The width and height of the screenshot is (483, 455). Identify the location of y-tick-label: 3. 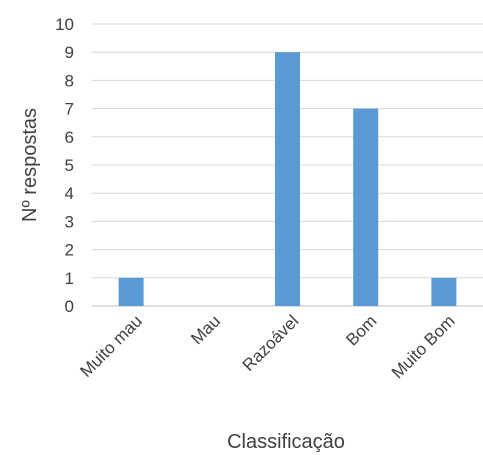
(69, 221).